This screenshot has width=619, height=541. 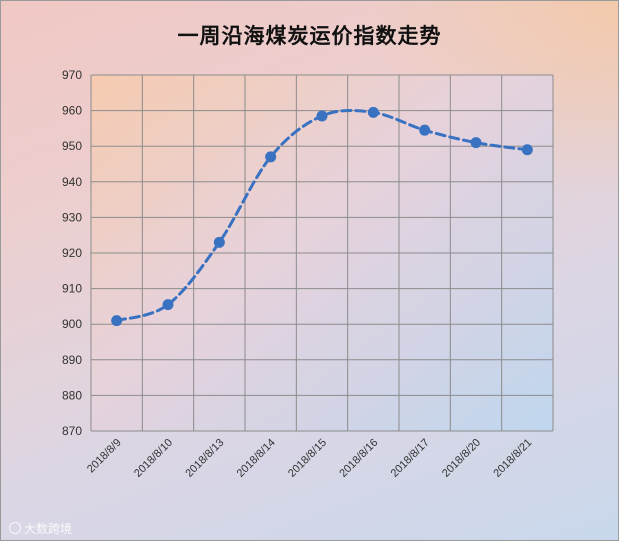 I want to click on x-tick-label: 2018/8/20, so click(x=461, y=458).